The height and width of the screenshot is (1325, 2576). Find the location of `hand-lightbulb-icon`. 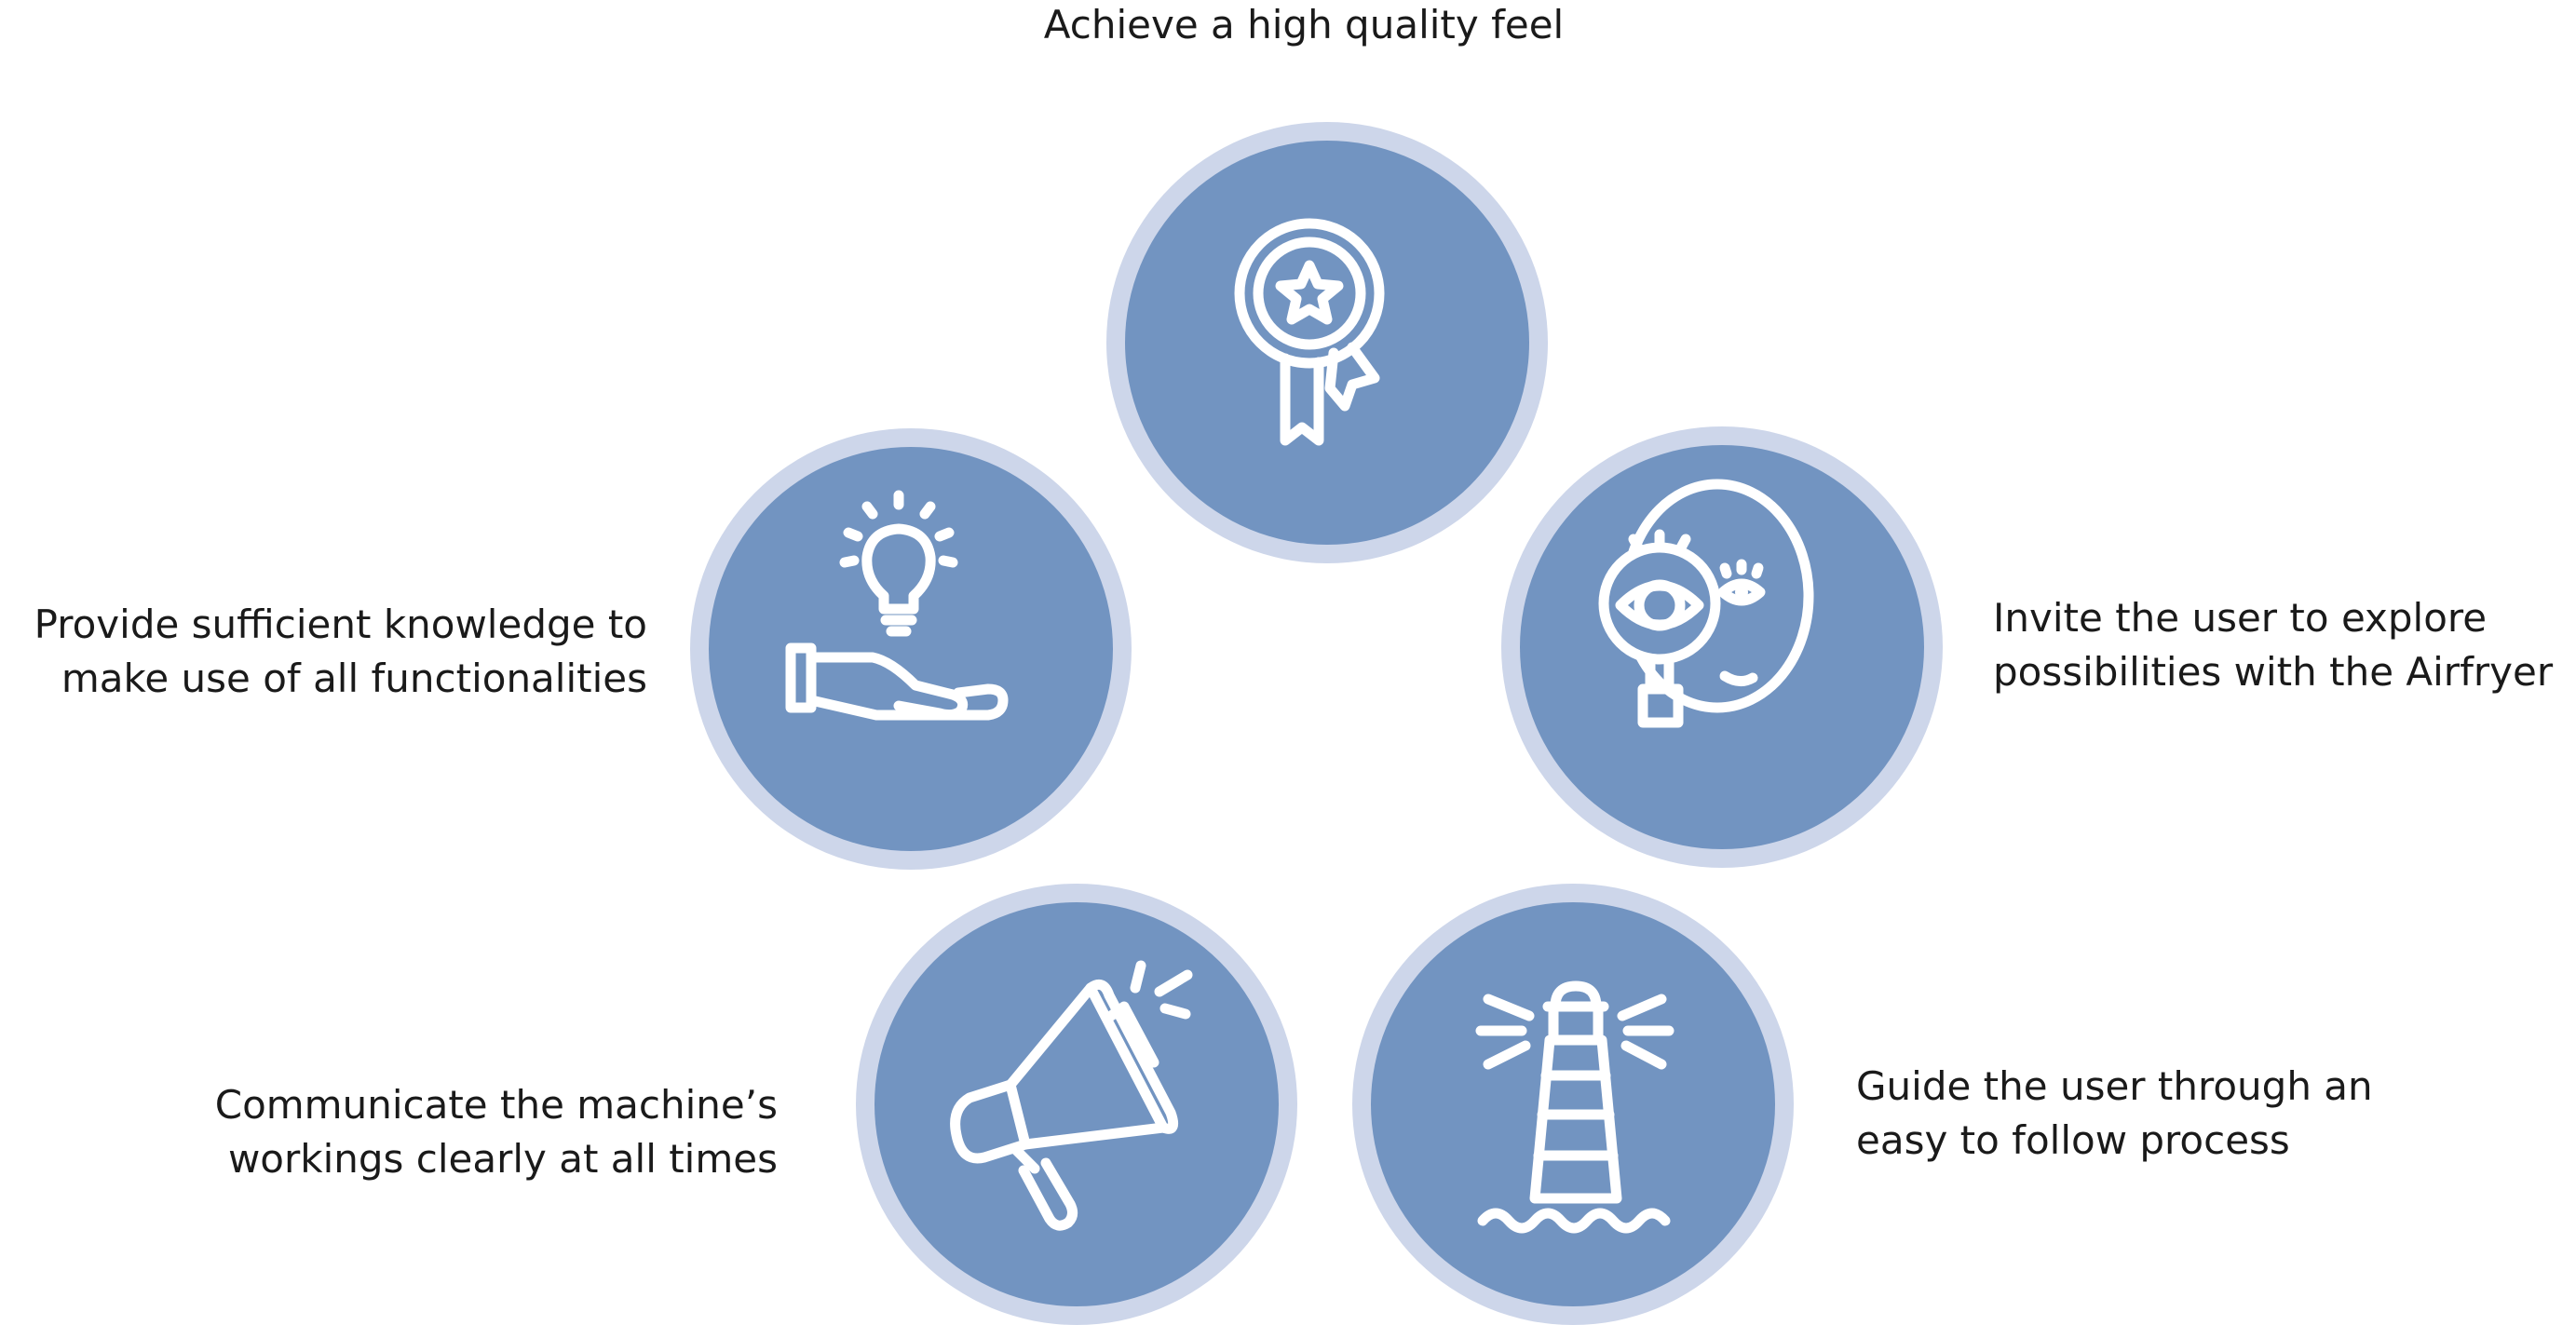

hand-lightbulb-icon is located at coordinates (897, 606).